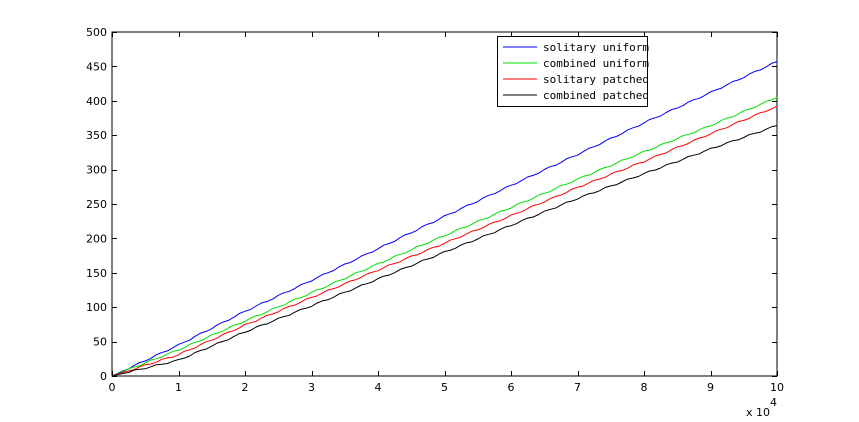  What do you see at coordinates (96, 204) in the screenshot?
I see `y-tick-label: 250` at bounding box center [96, 204].